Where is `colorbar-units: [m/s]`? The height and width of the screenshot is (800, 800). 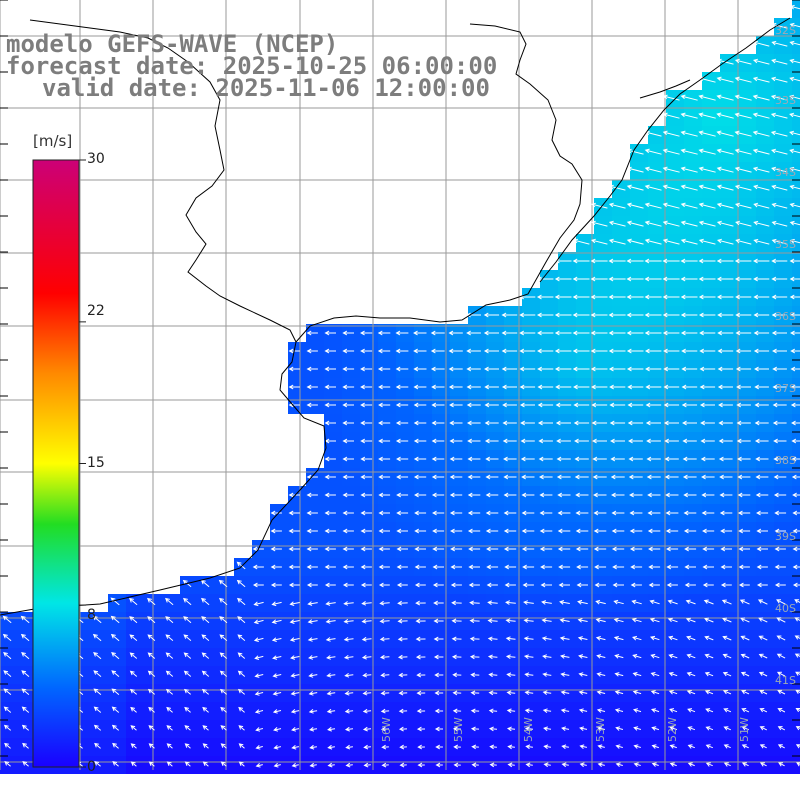 colorbar-units: [m/s] is located at coordinates (53, 141).